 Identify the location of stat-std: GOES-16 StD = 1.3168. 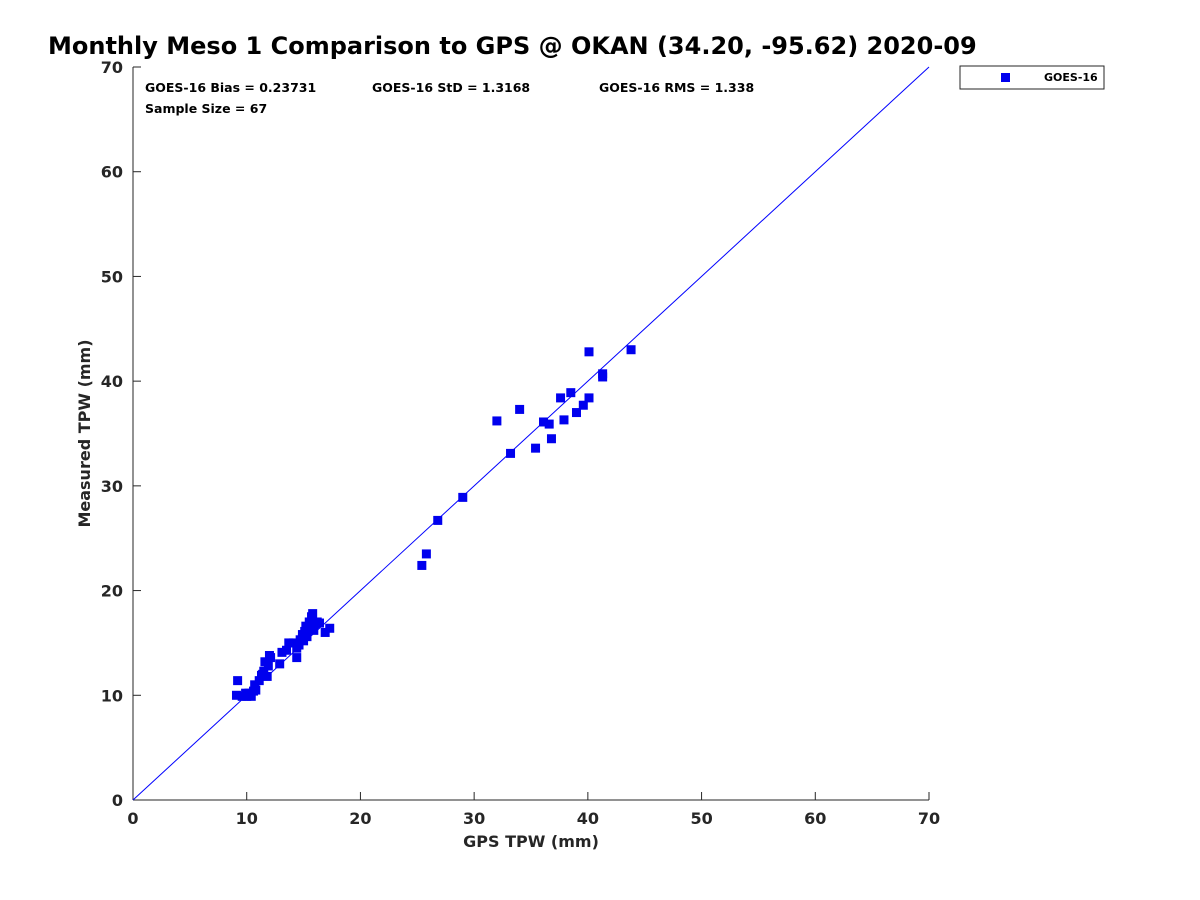
(451, 87).